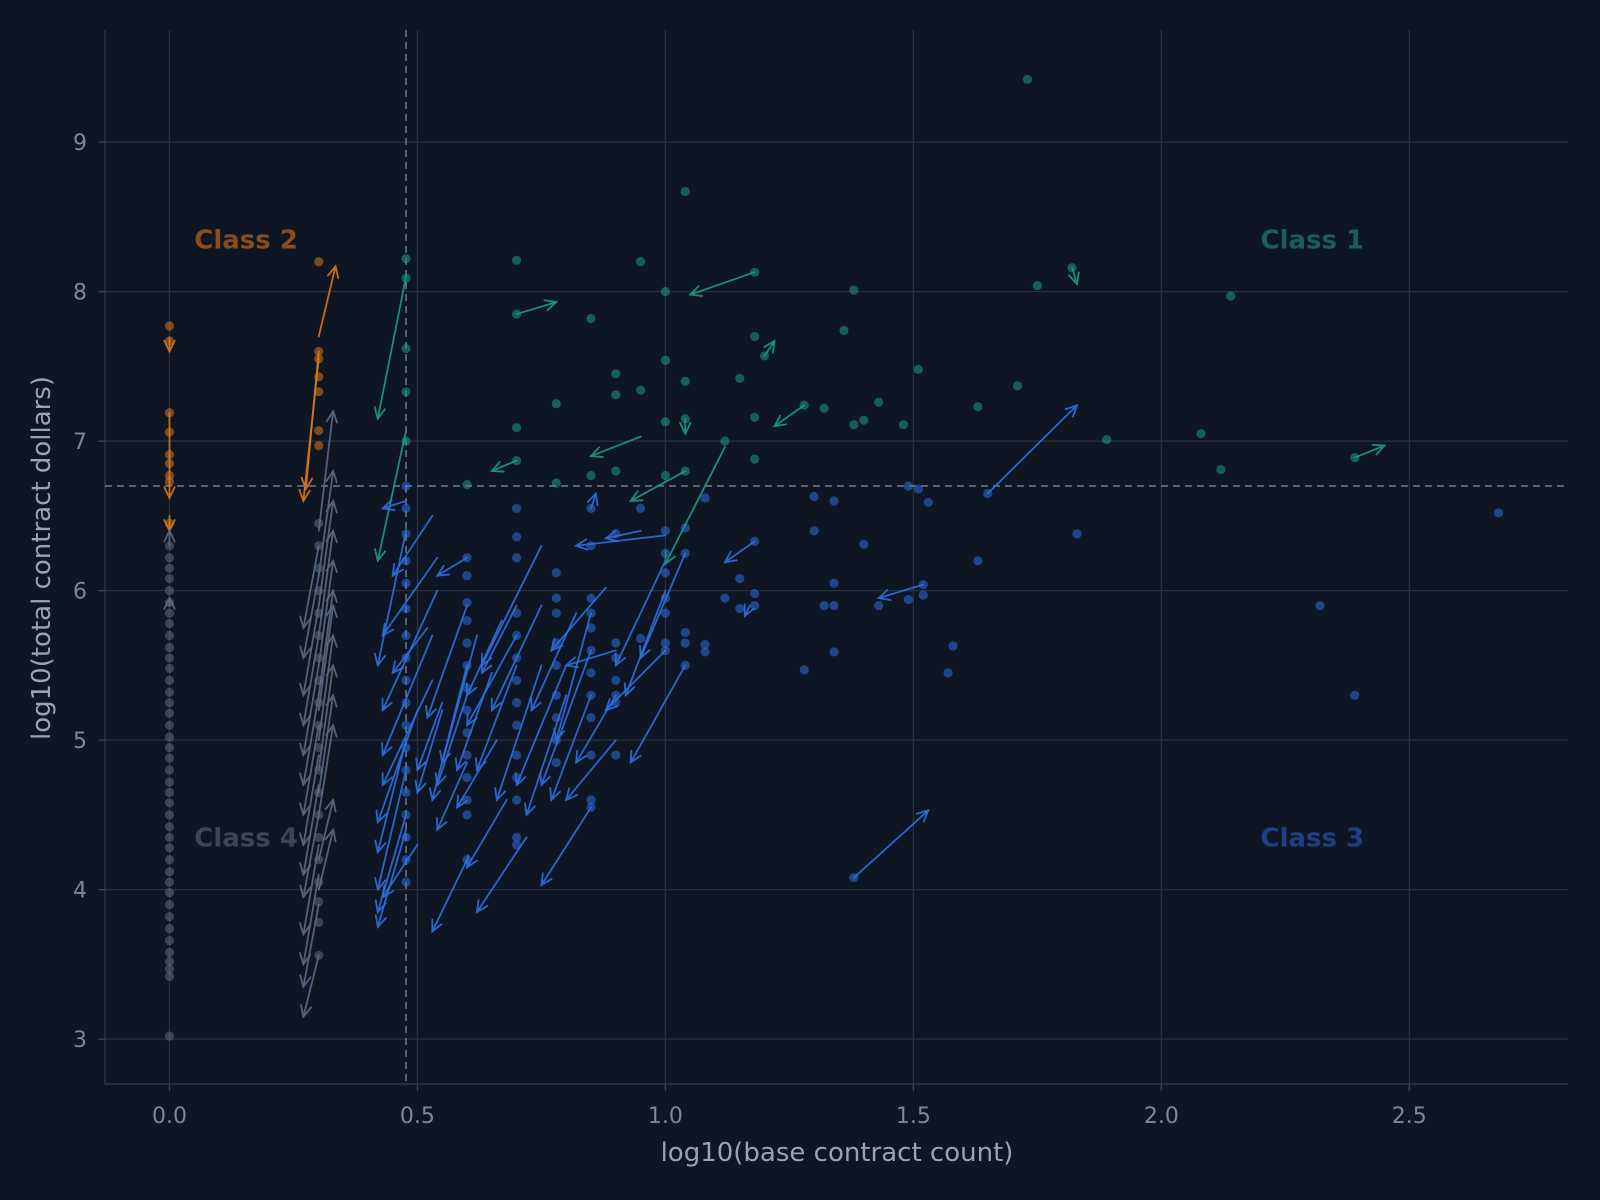 The width and height of the screenshot is (1600, 1200). What do you see at coordinates (1161, 1116) in the screenshot?
I see `x-tick-label: 2.0` at bounding box center [1161, 1116].